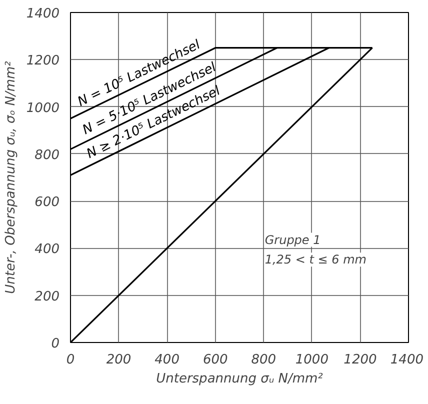 Image resolution: width=428 pixels, height=404 pixels. I want to click on y-tick-label: 0, so click(55, 344).